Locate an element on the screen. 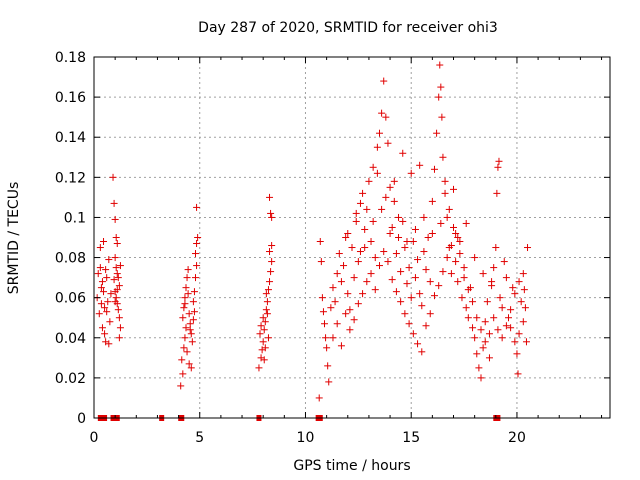  y-tick-label: 0.06 is located at coordinates (70, 299).